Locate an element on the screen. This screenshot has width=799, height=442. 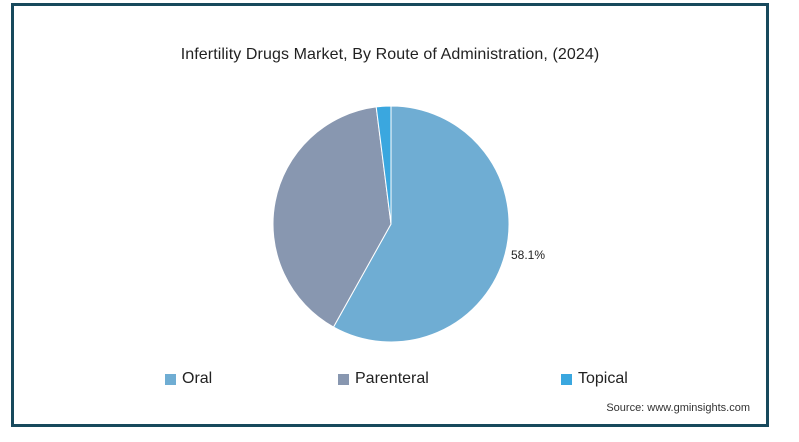
legend-item-oral: Oral is located at coordinates (188, 379).